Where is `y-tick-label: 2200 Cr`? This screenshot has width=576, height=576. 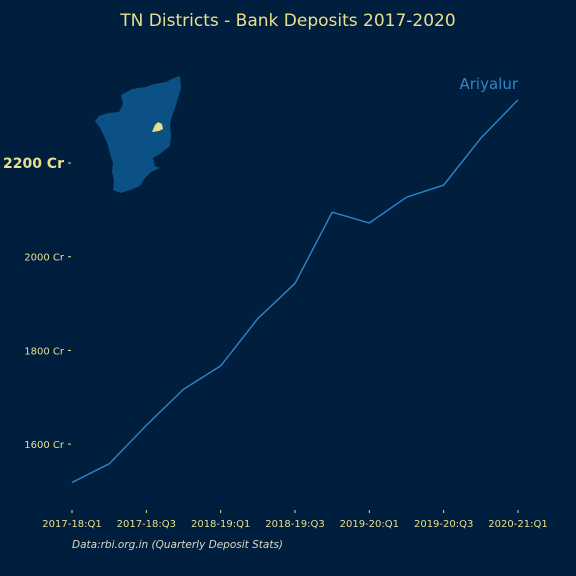
y-tick-label: 2200 Cr is located at coordinates (33, 164).